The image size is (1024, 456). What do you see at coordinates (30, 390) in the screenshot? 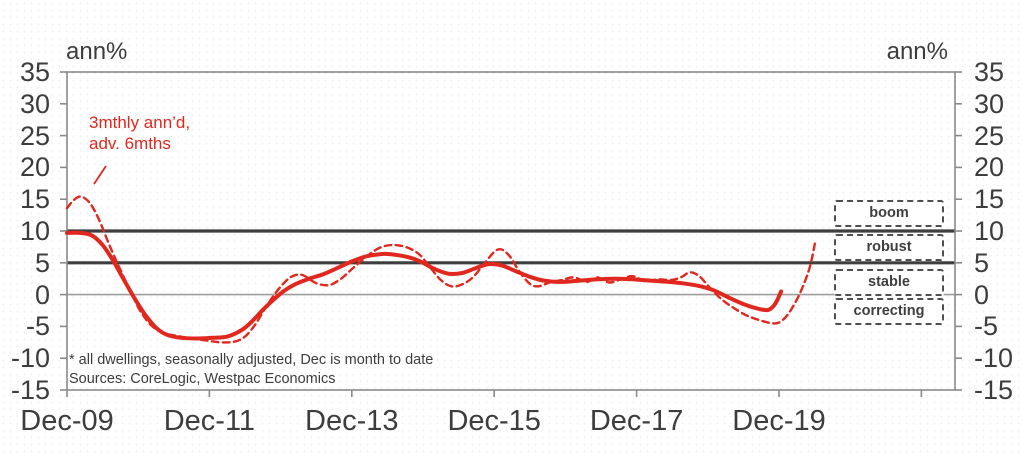
I see `y-axis-label-left--15: -15` at bounding box center [30, 390].